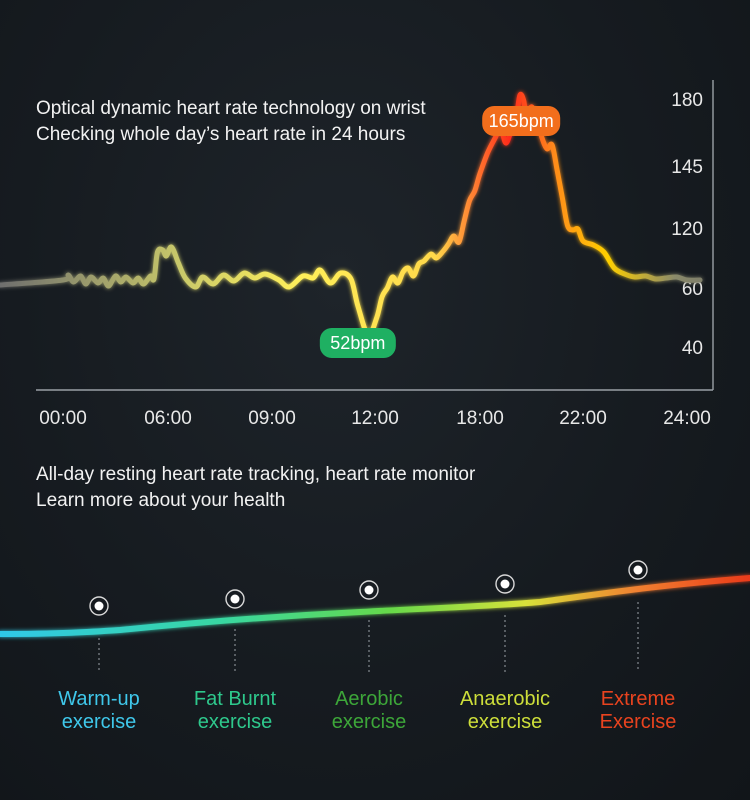 Image resolution: width=750 pixels, height=800 pixels. What do you see at coordinates (687, 167) in the screenshot?
I see `y-tick-label: 145` at bounding box center [687, 167].